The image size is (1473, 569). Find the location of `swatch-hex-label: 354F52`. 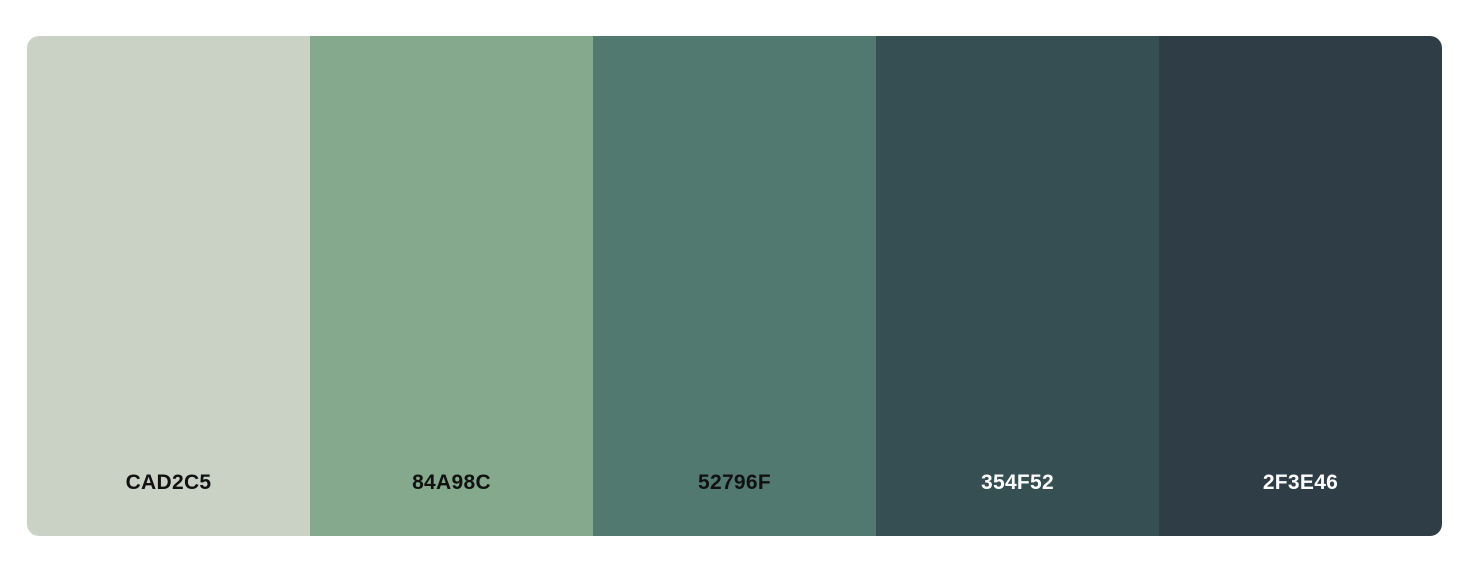

swatch-hex-label: 354F52 is located at coordinates (1017, 482).